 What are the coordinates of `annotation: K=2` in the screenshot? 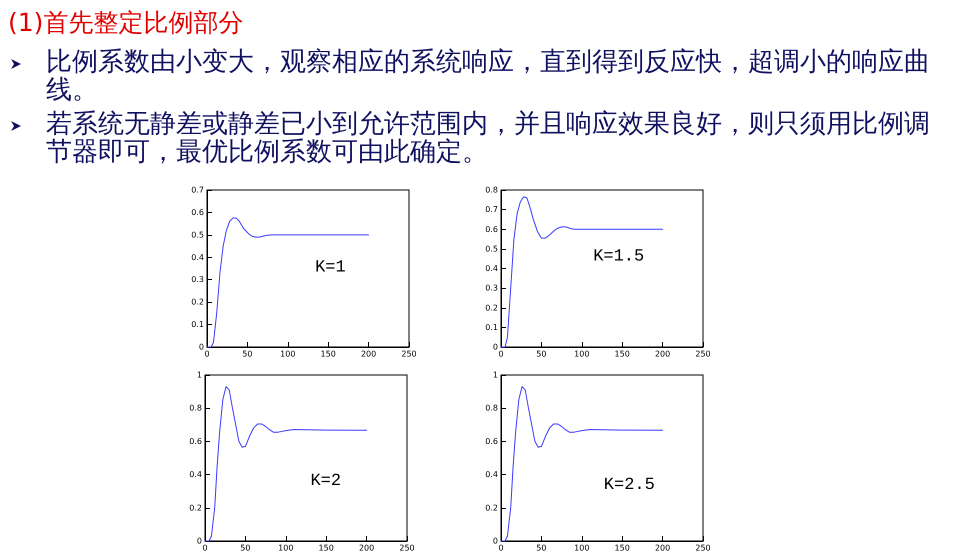 It's located at (326, 482).